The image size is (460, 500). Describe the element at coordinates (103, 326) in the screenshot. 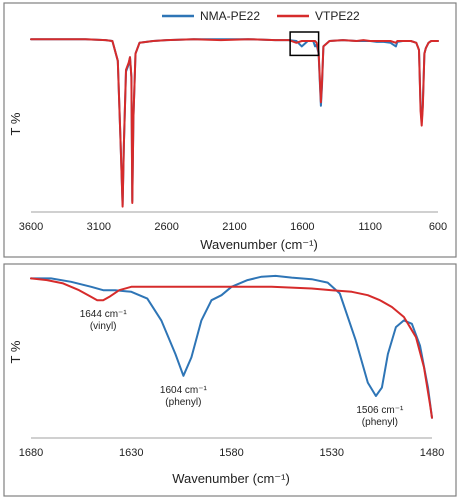

I see `peak-sublabel-1: (vinyl)` at that location.